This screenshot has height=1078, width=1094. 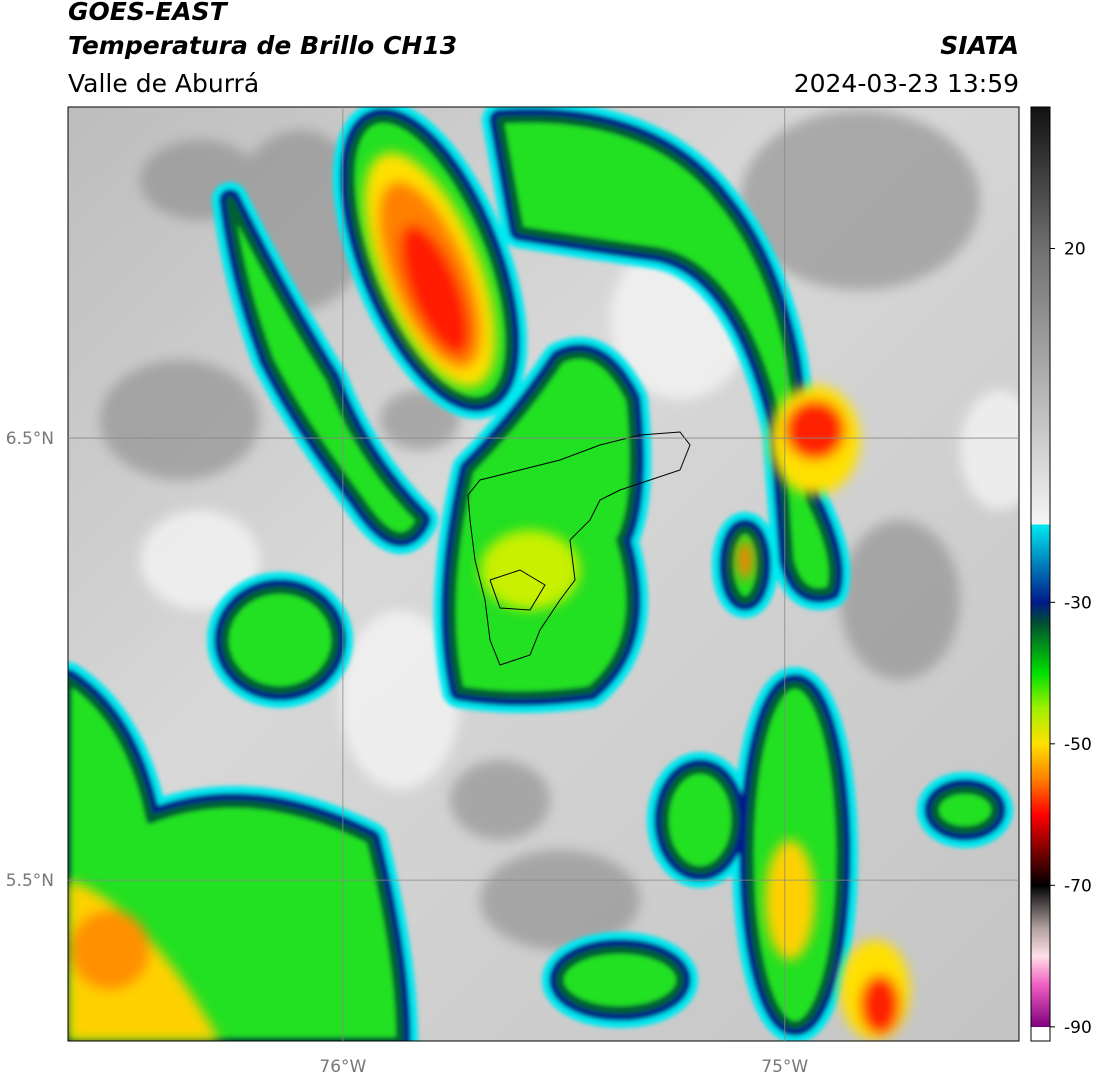 What do you see at coordinates (30, 881) in the screenshot?
I see `y-tick-label: 5.5°N` at bounding box center [30, 881].